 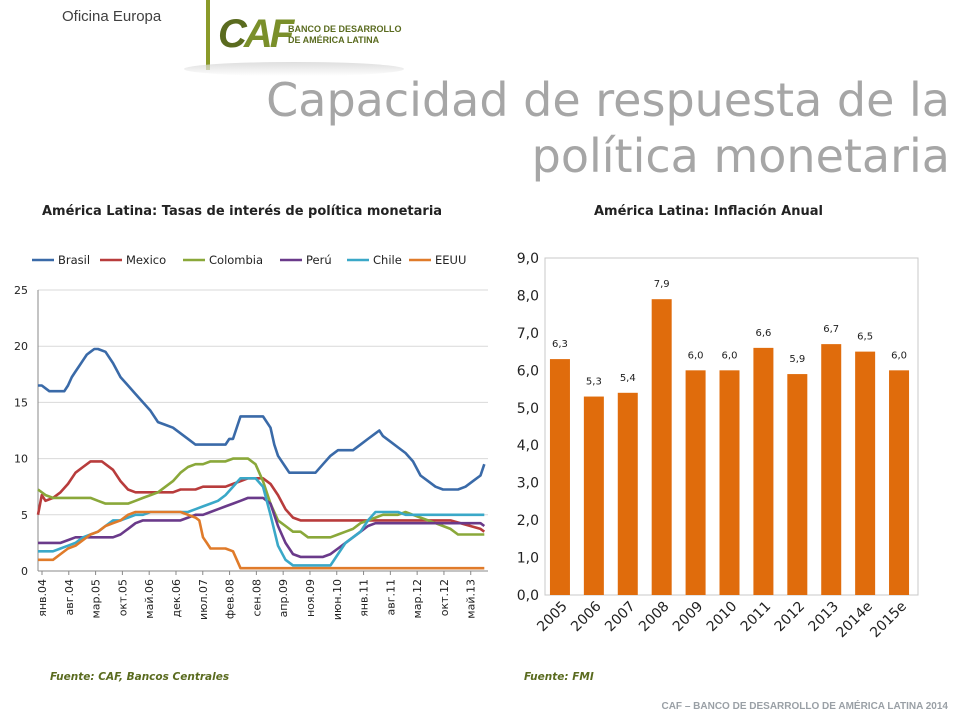 What do you see at coordinates (444, 597) in the screenshot?
I see `x-tick-label-15: окт.12` at bounding box center [444, 597].